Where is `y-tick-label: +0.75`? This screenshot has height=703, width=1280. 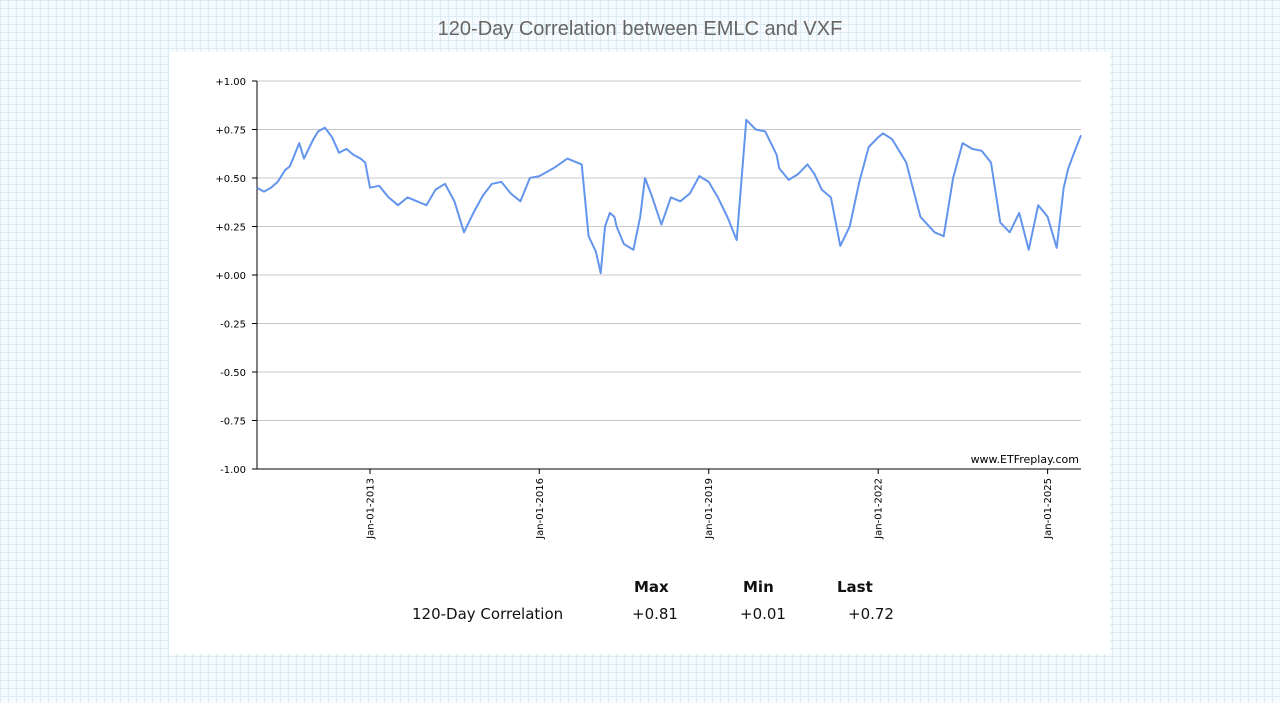
y-tick-label: +0.75 is located at coordinates (230, 131).